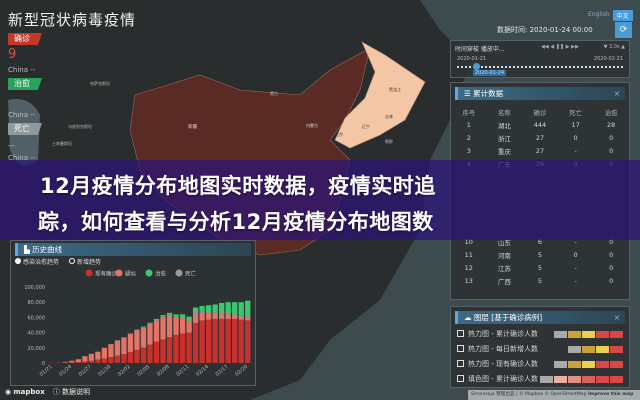 This screenshot has height=400, width=640. Describe the element at coordinates (503, 334) in the screenshot. I see `layer-label: 热力图 - 累计确诊人数` at that location.